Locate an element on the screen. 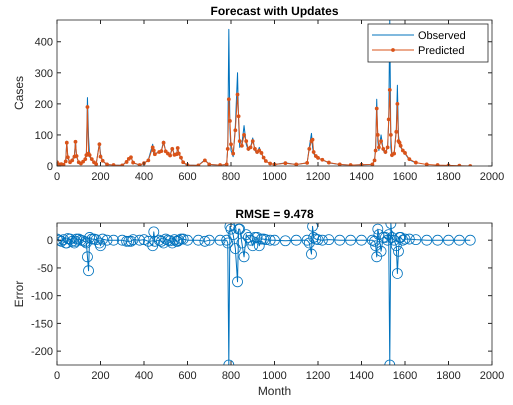  chart-title: Forecast with Updates is located at coordinates (274, 11).